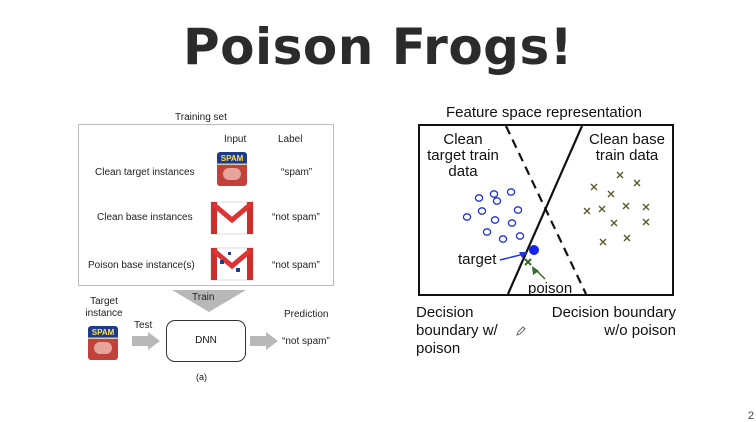 The width and height of the screenshot is (756, 422). I want to click on pencil-icon, so click(521, 331).